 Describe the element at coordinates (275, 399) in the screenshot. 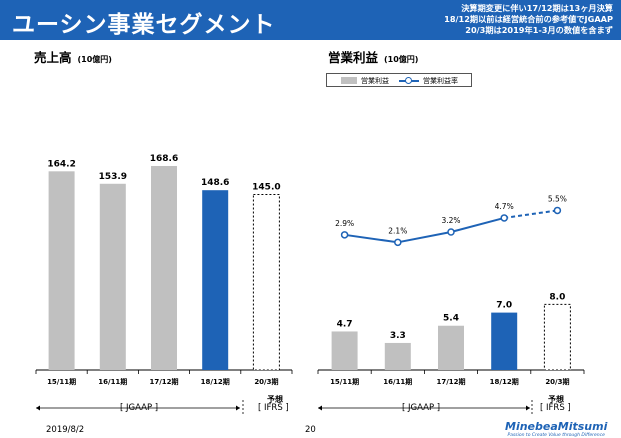

I see `sales-forecast-label: 予想` at that location.